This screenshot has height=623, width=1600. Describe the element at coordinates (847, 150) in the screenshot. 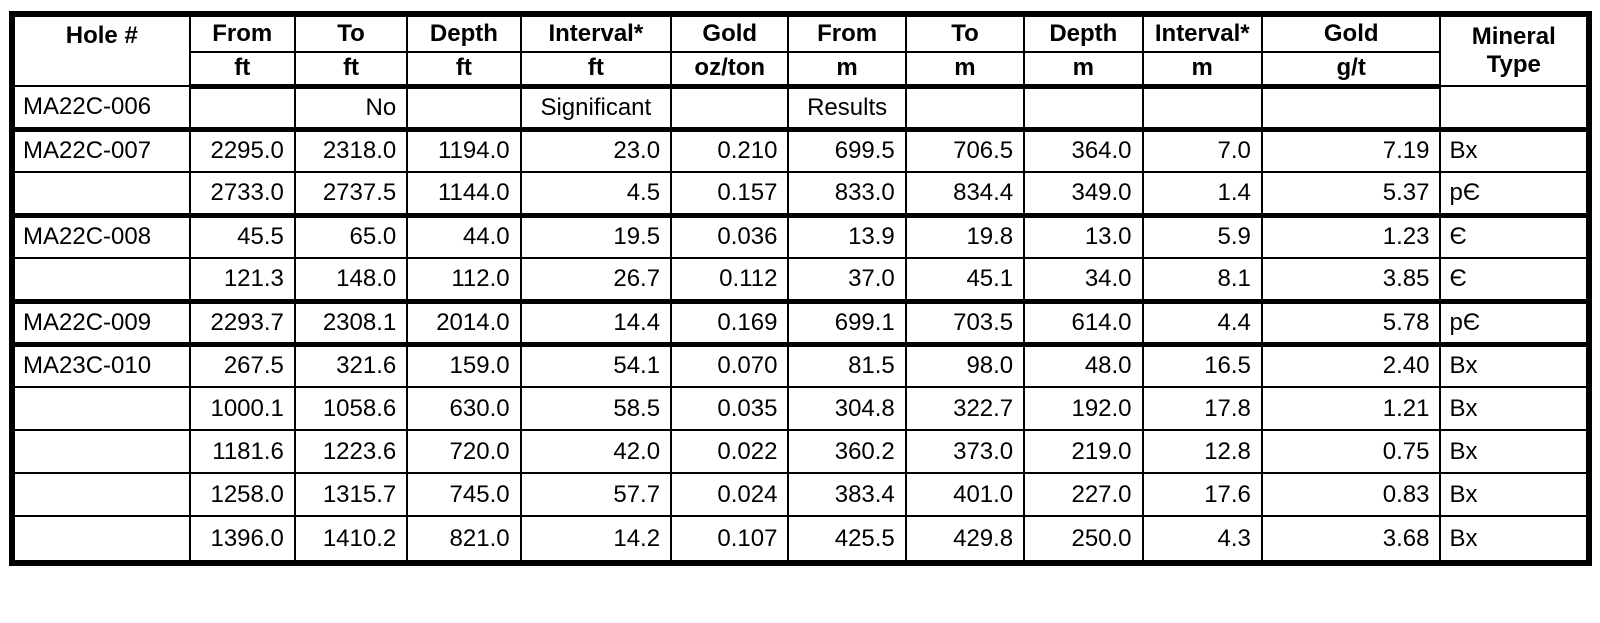

I see `table-cell: 699.5` at that location.